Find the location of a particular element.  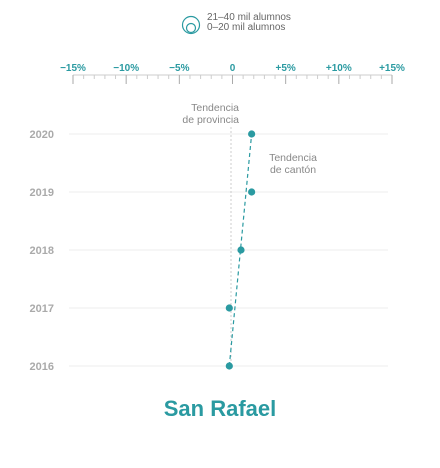

data-point-2020 is located at coordinates (252, 134).